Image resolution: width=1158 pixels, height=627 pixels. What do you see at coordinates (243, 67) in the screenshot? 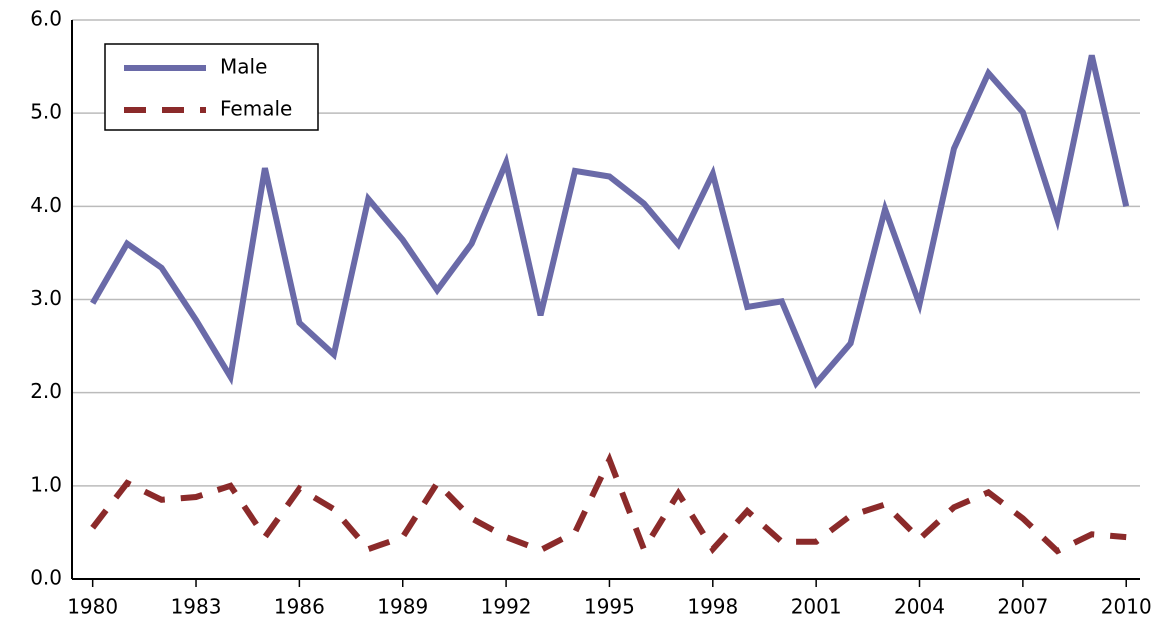
I see `legend-label: Male` at bounding box center [243, 67].